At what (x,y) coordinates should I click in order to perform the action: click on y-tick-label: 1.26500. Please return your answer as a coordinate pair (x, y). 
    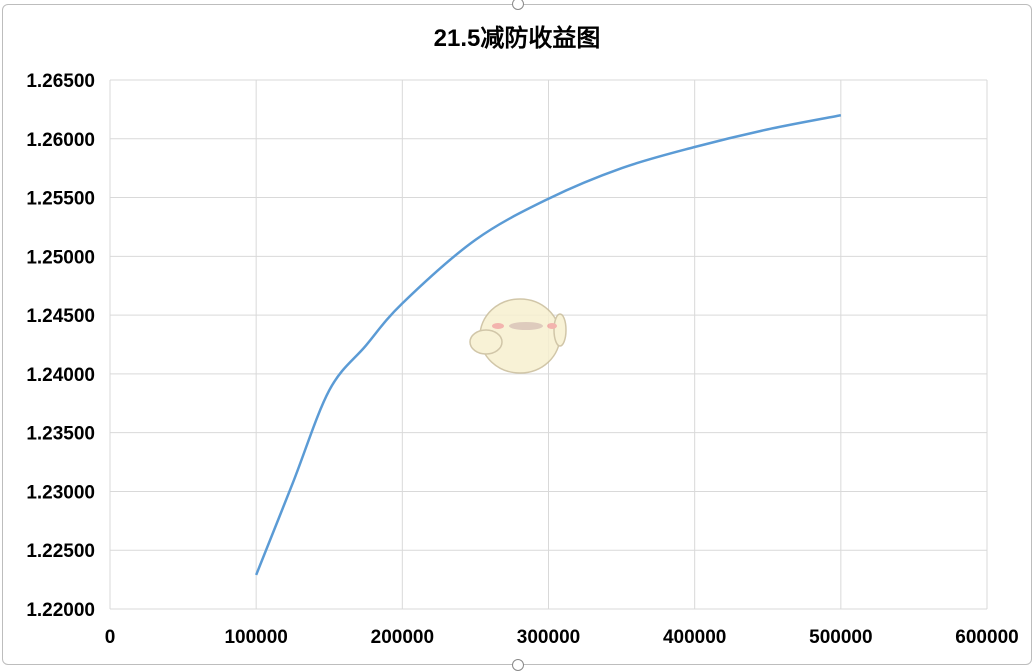
    Looking at the image, I should click on (60, 81).